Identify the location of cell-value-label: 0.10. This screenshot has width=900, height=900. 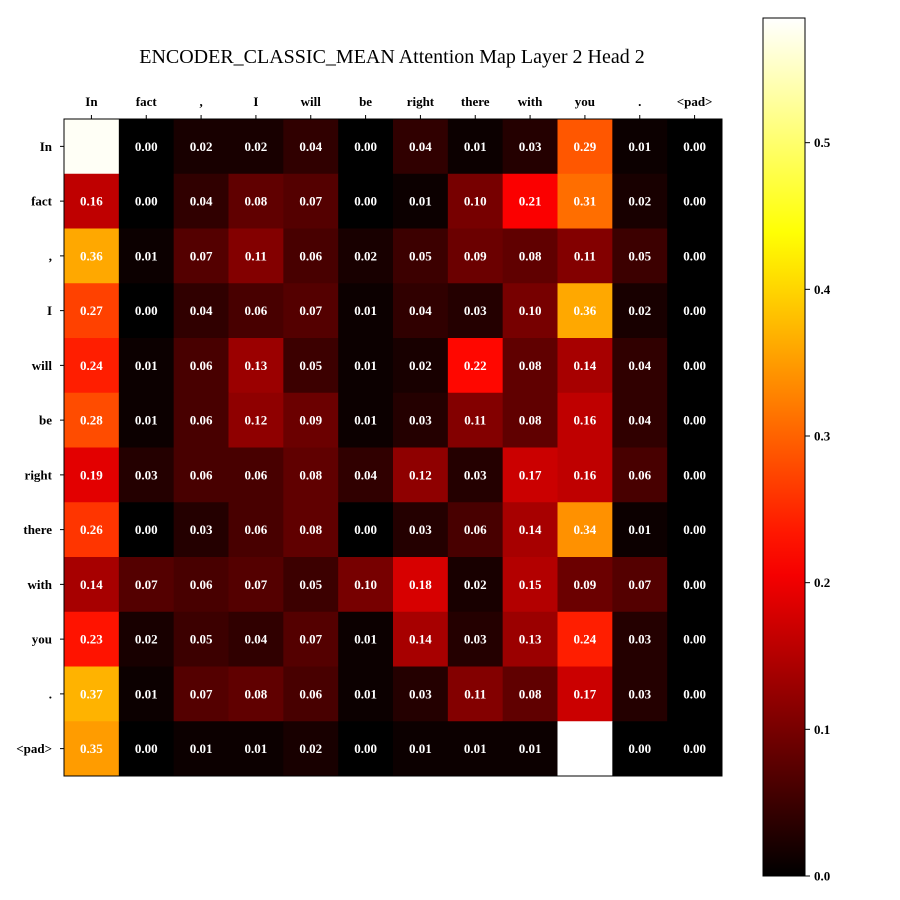
(365, 584).